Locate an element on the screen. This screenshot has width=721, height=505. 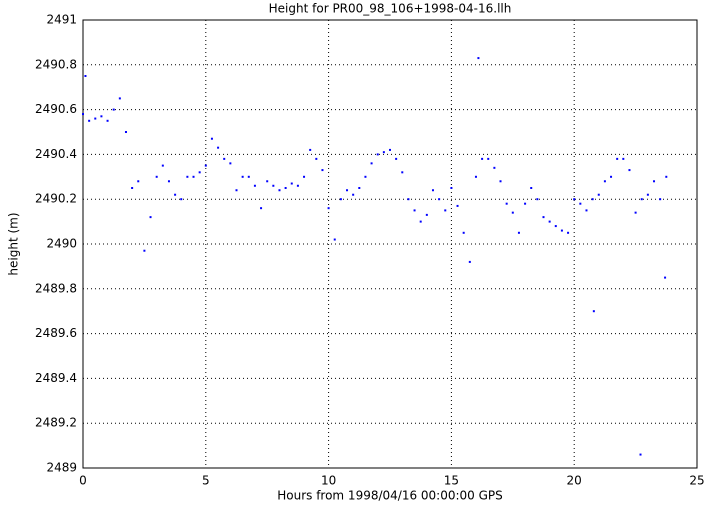
y-axis-label: height (m) is located at coordinates (14, 243).